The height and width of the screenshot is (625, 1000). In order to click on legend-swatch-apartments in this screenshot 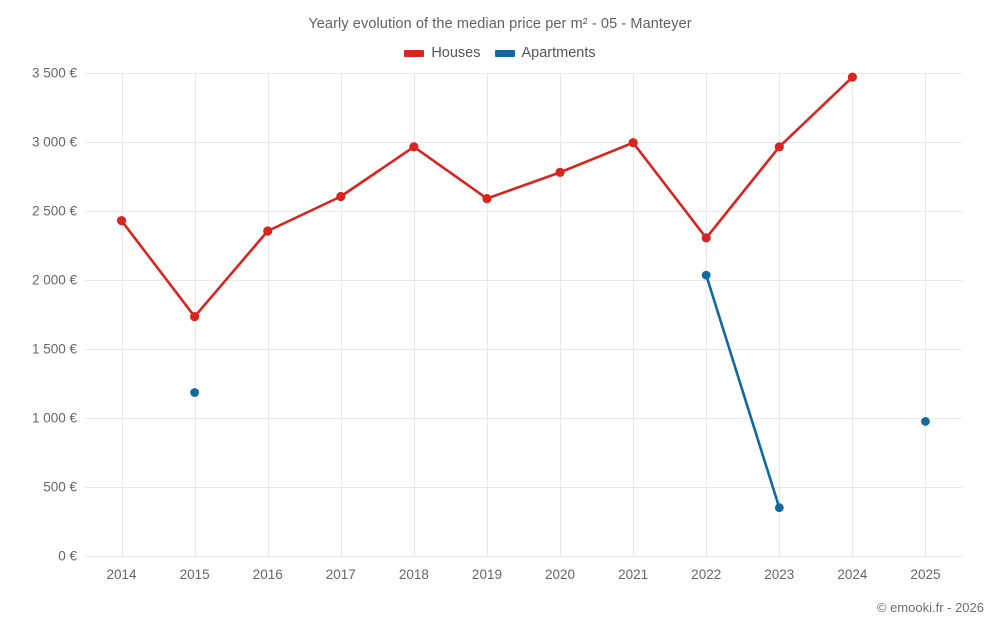, I will do `click(504, 53)`.